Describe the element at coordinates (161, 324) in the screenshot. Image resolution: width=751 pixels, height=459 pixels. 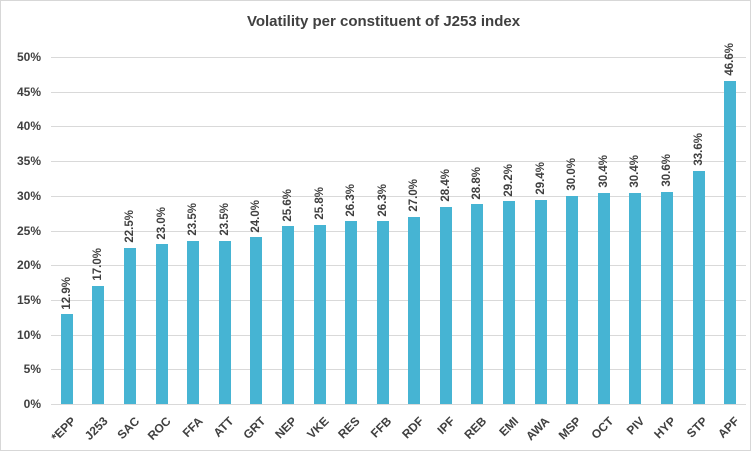
I see `bar-roc` at that location.